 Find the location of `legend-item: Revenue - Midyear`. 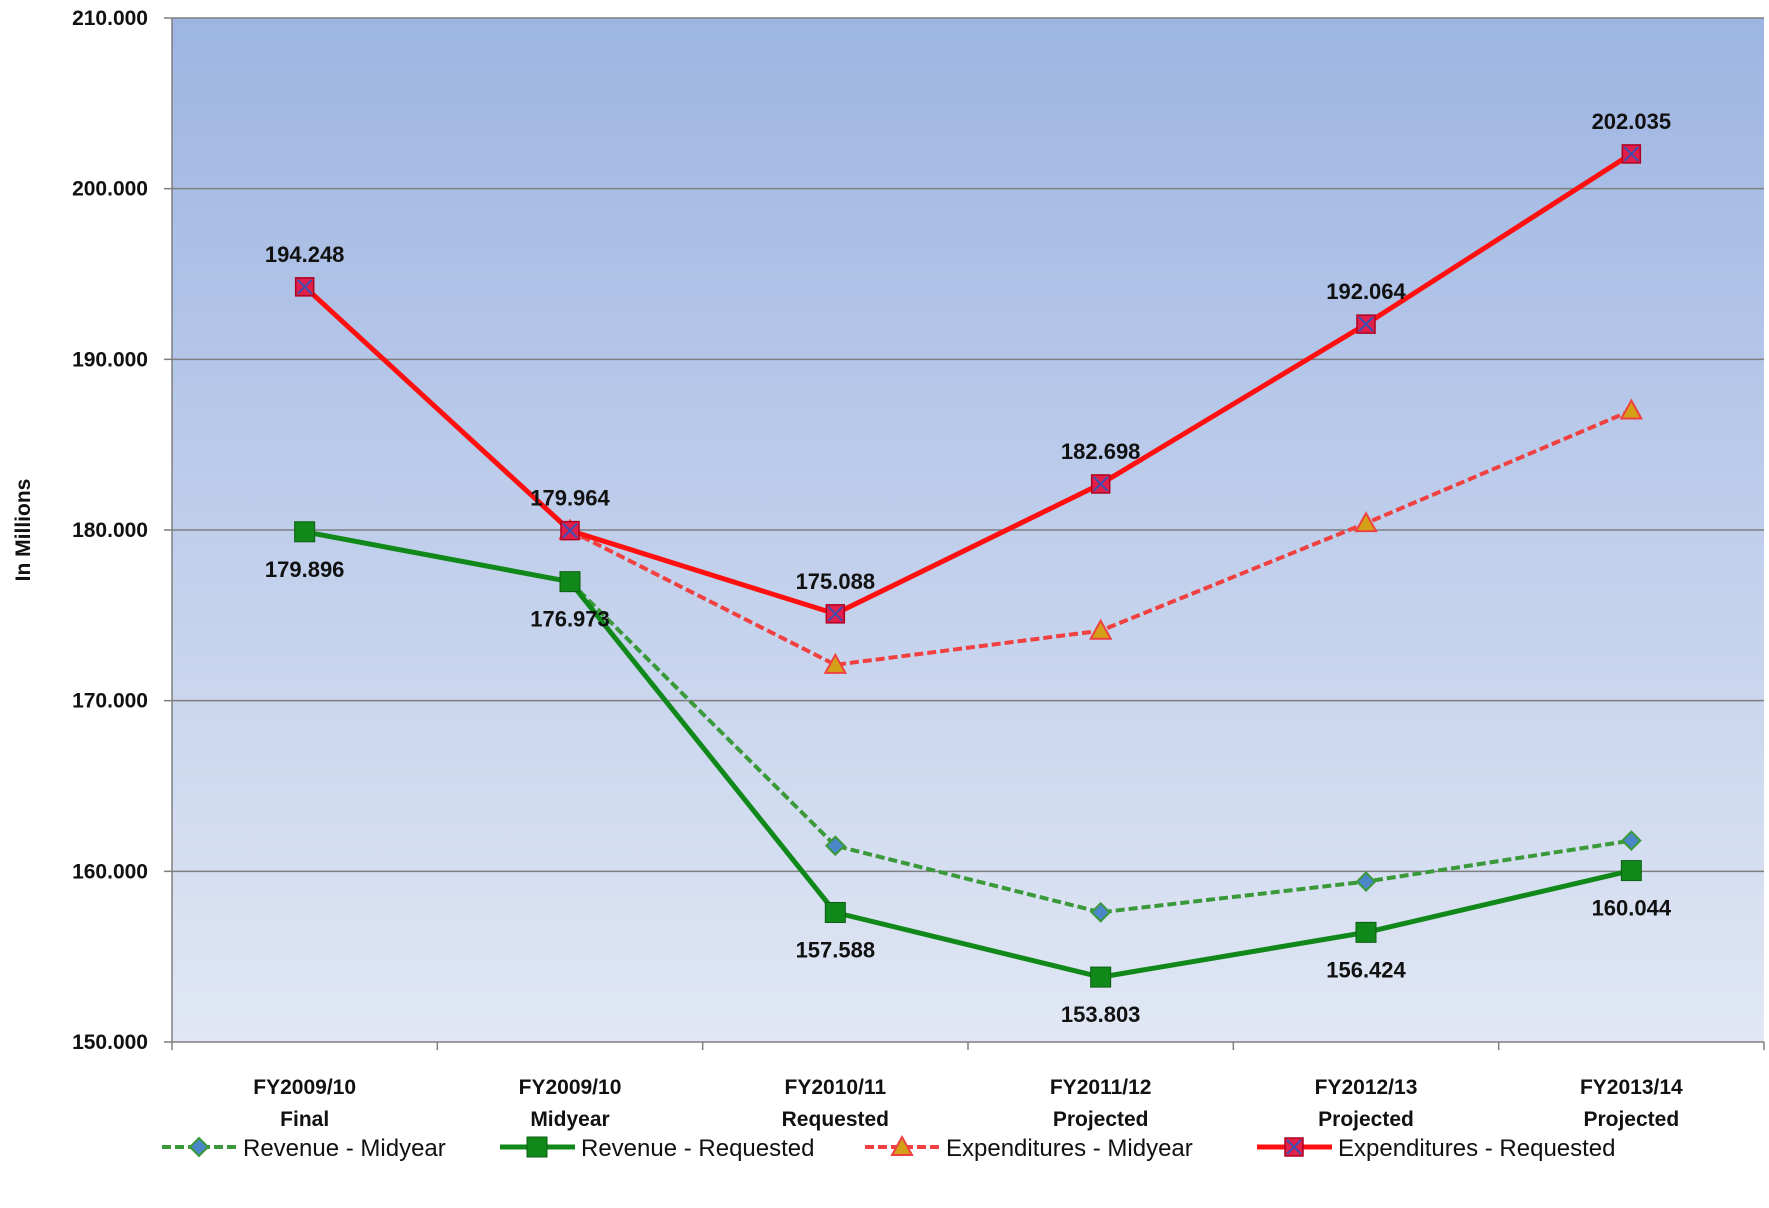

legend-item: Revenue - Midyear is located at coordinates (304, 1148).